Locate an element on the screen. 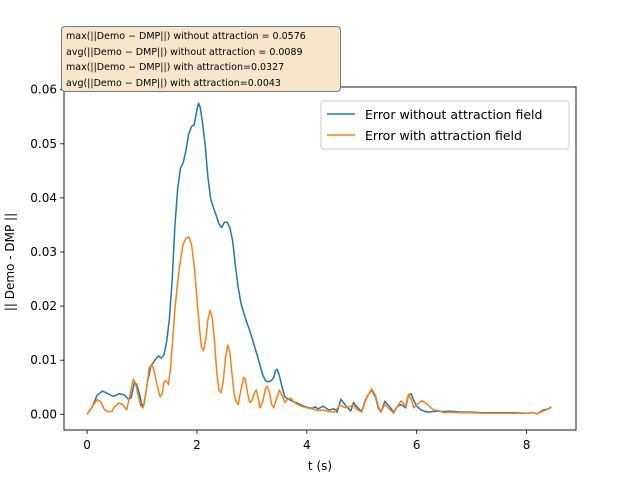 The height and width of the screenshot is (478, 640). legend-box is located at coordinates (445, 125).